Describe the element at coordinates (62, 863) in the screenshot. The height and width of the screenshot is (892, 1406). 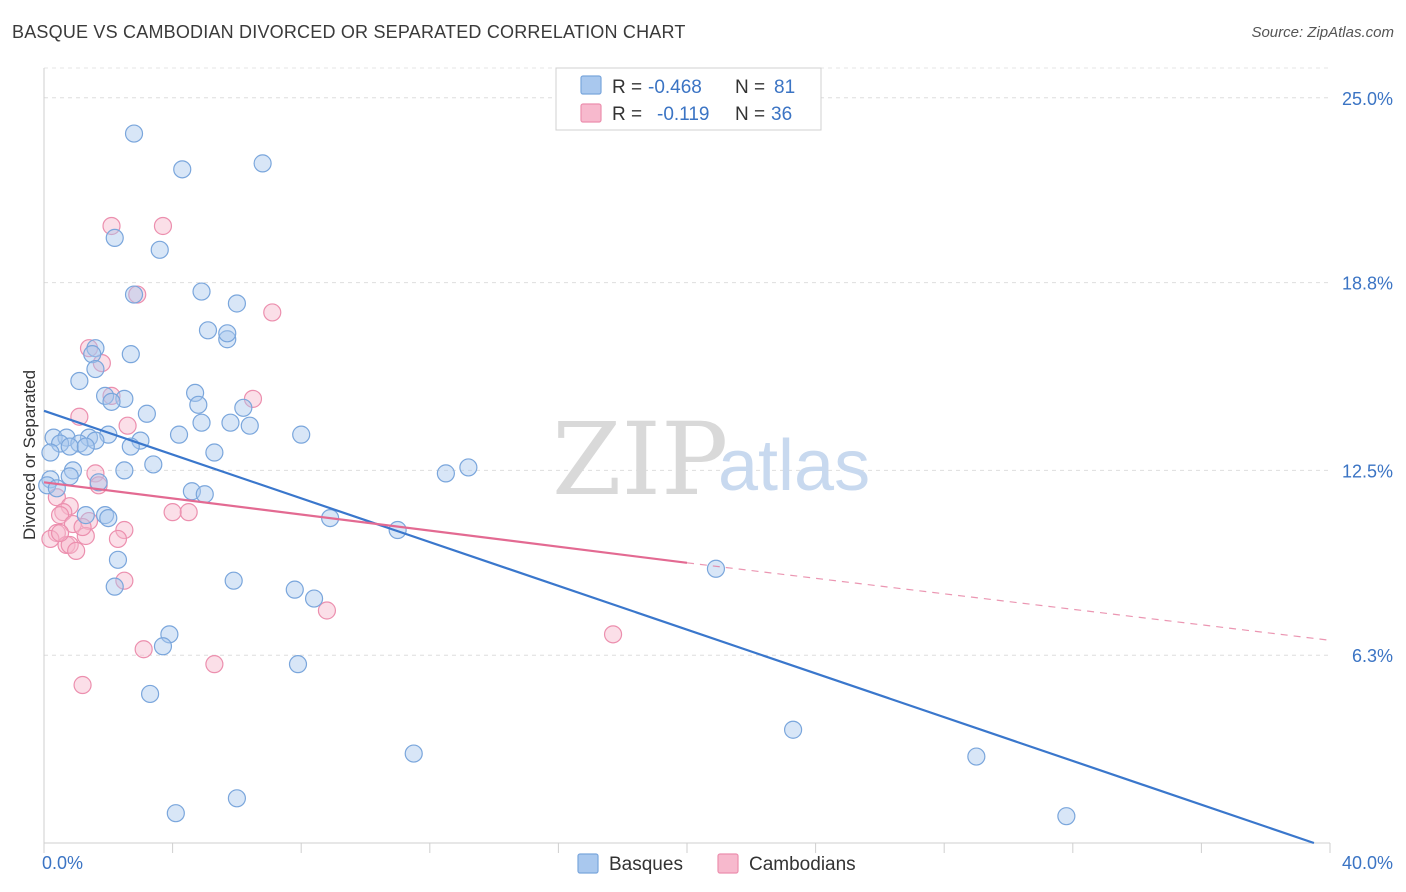
I see `x-tick-label-min: 0.0%` at that location.